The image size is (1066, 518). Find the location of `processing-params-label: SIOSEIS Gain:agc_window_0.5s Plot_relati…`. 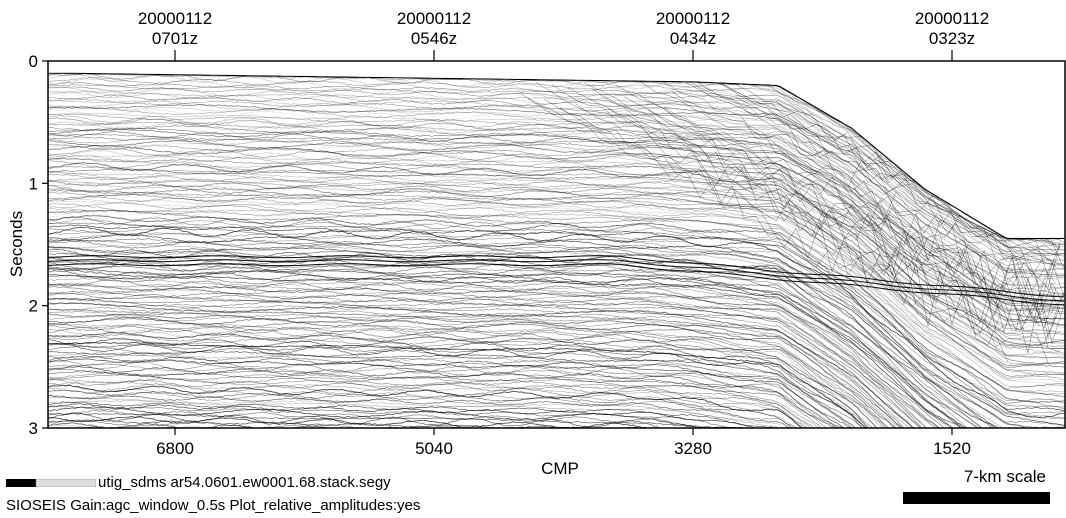

processing-params-label: SIOSEIS Gain:agc_window_0.5s Plot_relati… is located at coordinates (213, 505).